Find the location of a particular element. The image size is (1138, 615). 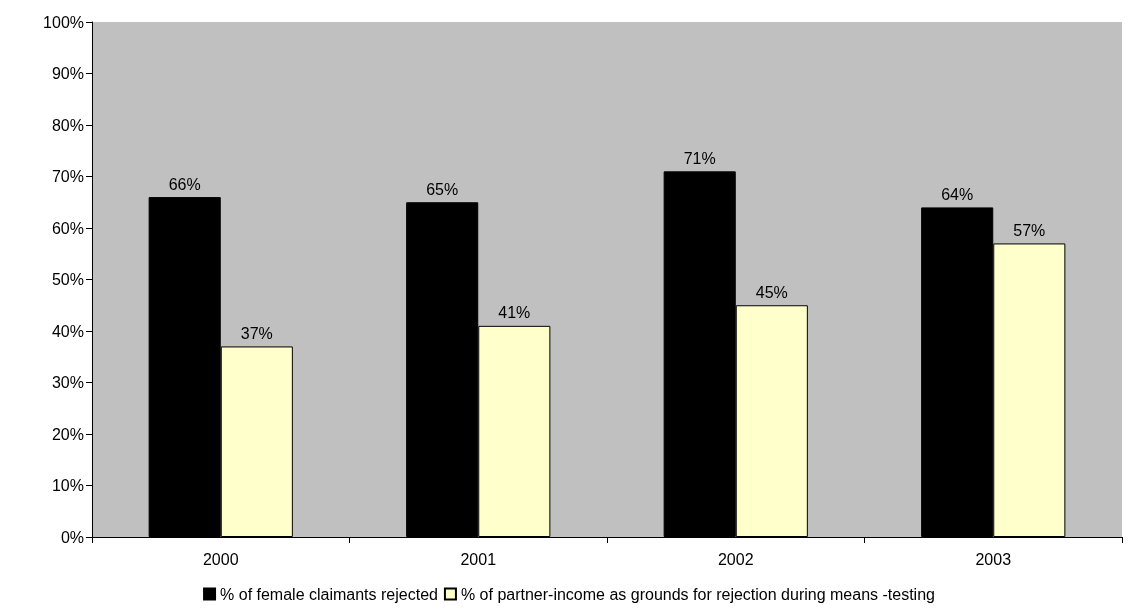

y-tick-label: 60% is located at coordinates (67, 228).